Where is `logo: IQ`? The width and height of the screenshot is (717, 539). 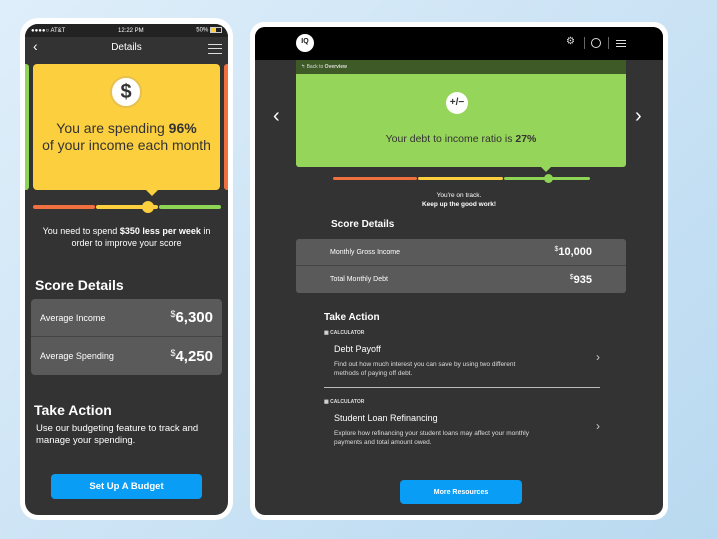 logo: IQ is located at coordinates (305, 43).